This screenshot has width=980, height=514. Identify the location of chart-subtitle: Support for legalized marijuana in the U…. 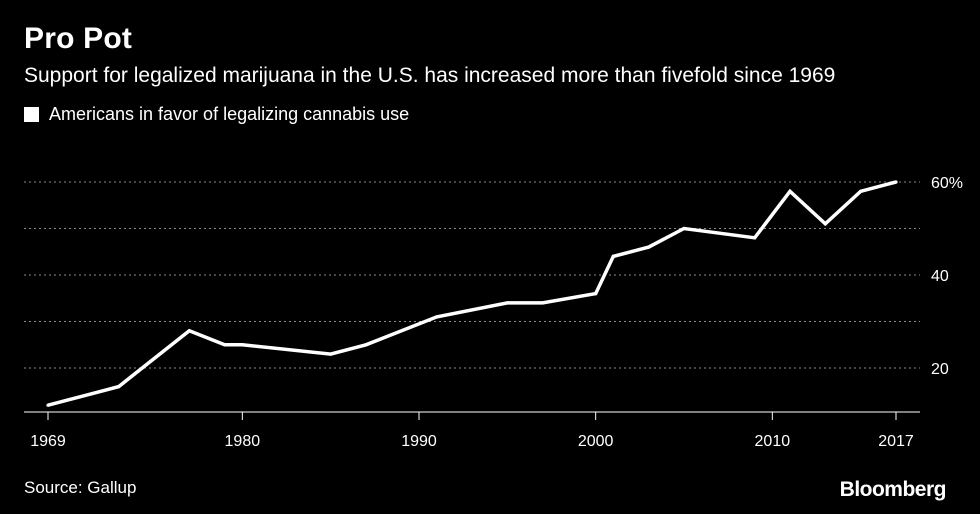
(430, 75).